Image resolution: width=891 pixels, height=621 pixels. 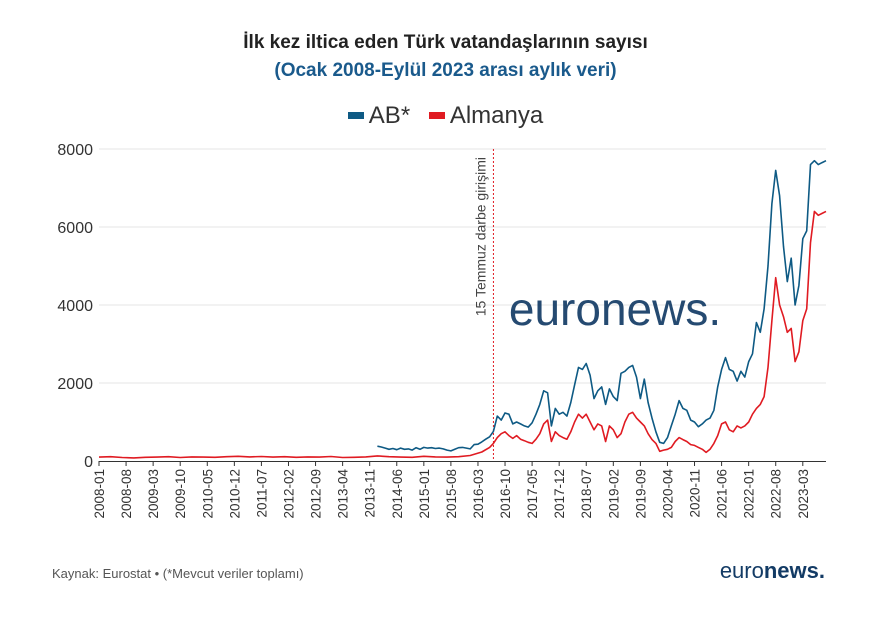 I want to click on x-tick-label: 2013-11, so click(x=370, y=493).